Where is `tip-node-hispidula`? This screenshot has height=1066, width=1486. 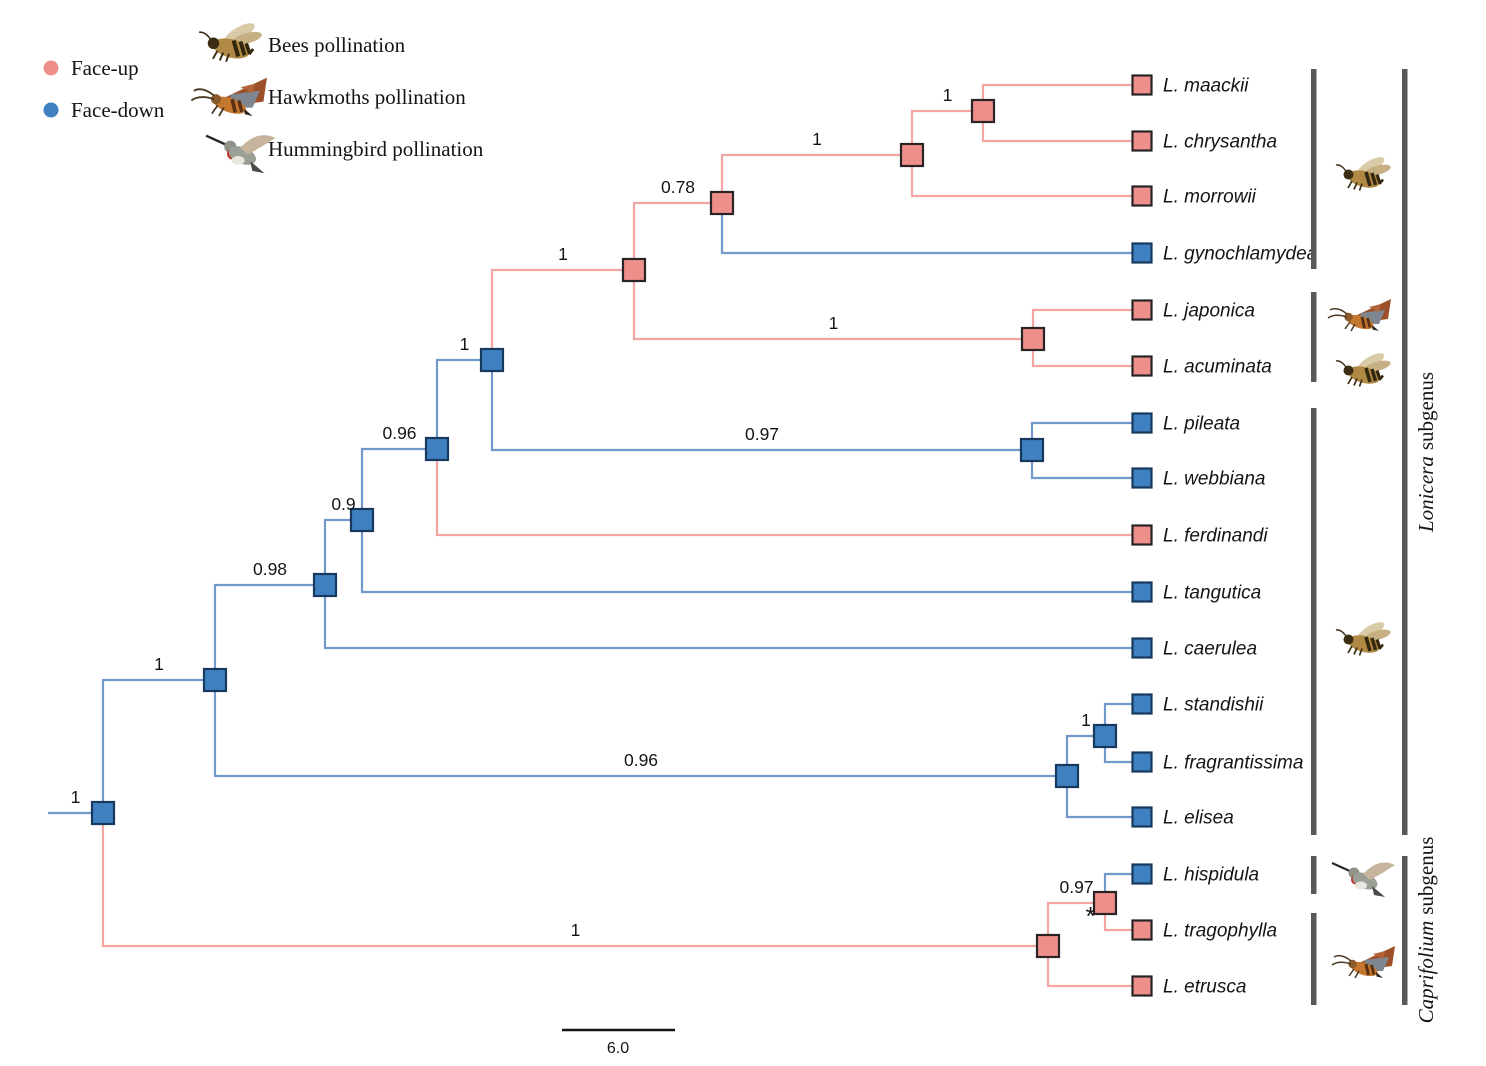 tip-node-hispidula is located at coordinates (1142, 874).